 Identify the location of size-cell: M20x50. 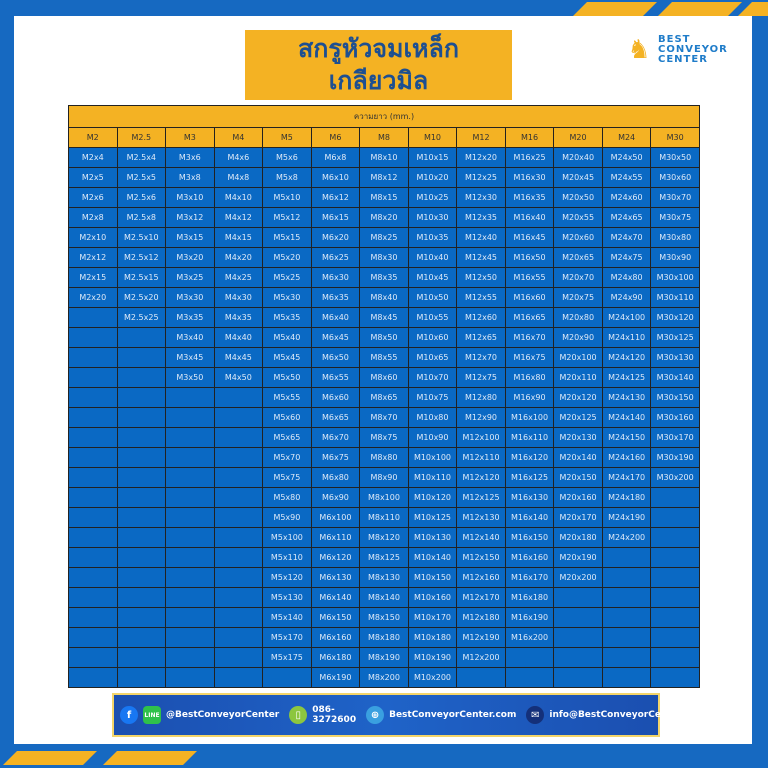
(578, 197).